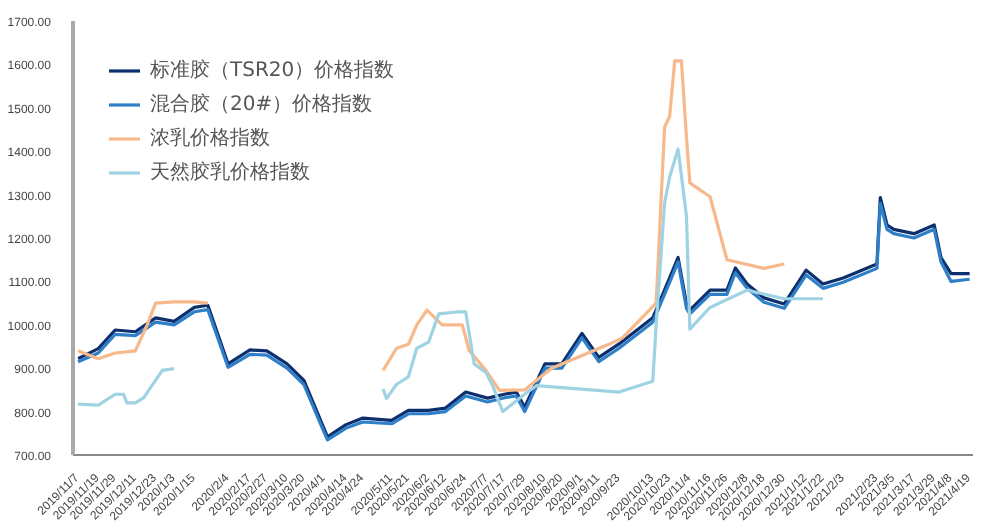 This screenshot has width=1000, height=532. What do you see at coordinates (272, 70) in the screenshot?
I see `legend-label: 标准胶（TSR20）价格指数` at bounding box center [272, 70].